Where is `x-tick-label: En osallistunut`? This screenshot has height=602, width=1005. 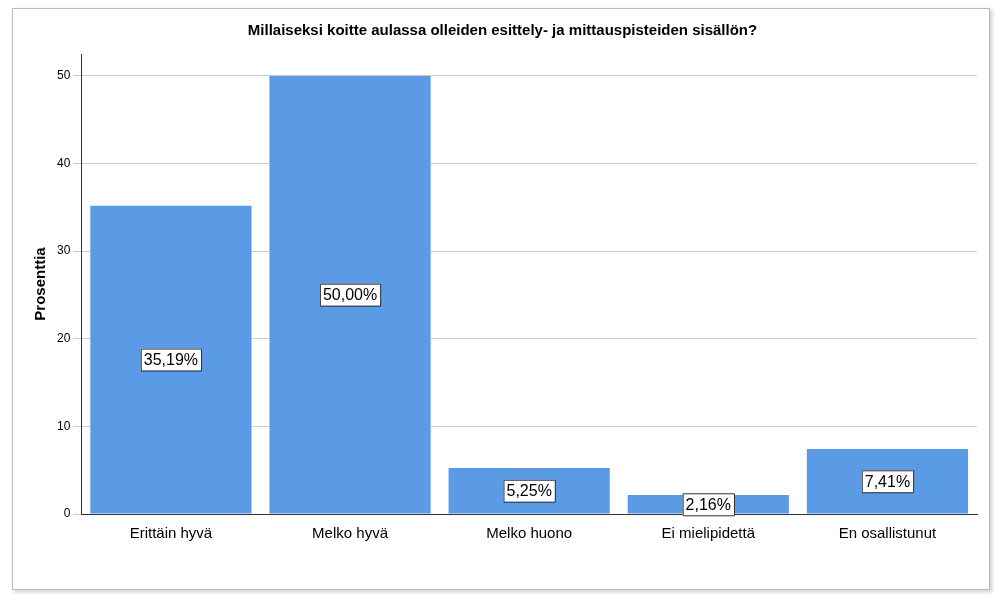 x-tick-label: En osallistunut is located at coordinates (888, 533).